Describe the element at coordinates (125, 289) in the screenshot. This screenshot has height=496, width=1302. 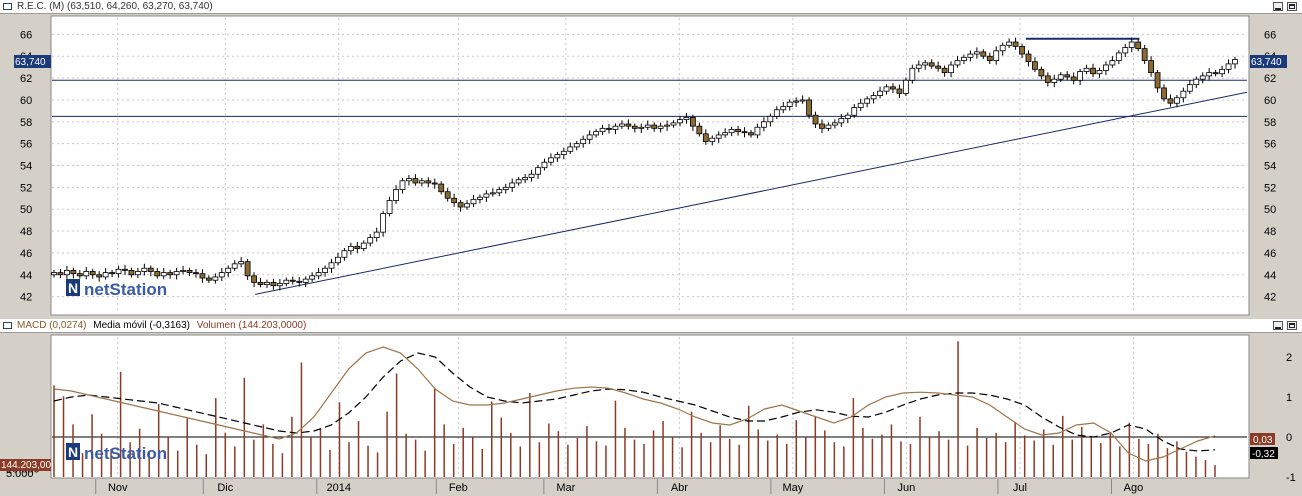
I see `svg-text: netStation` at that location.